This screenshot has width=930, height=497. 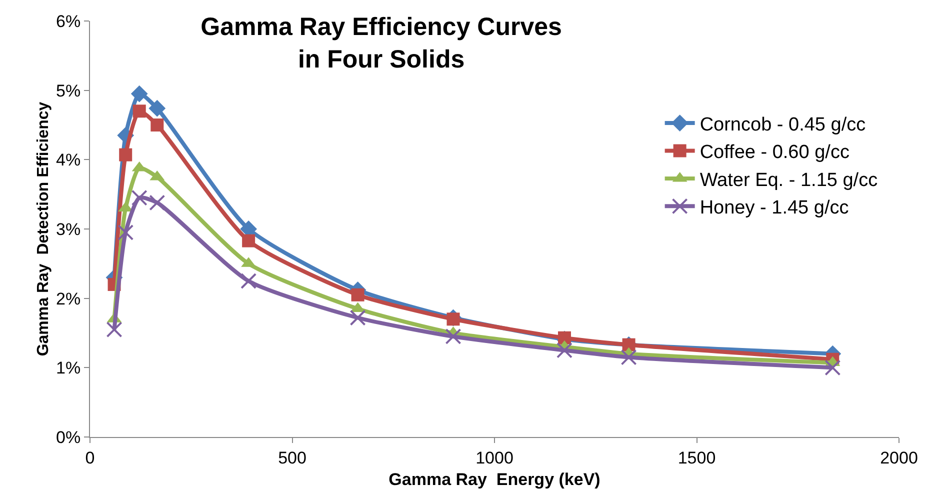 What do you see at coordinates (68, 368) in the screenshot?
I see `y-tick-label: 1%` at bounding box center [68, 368].